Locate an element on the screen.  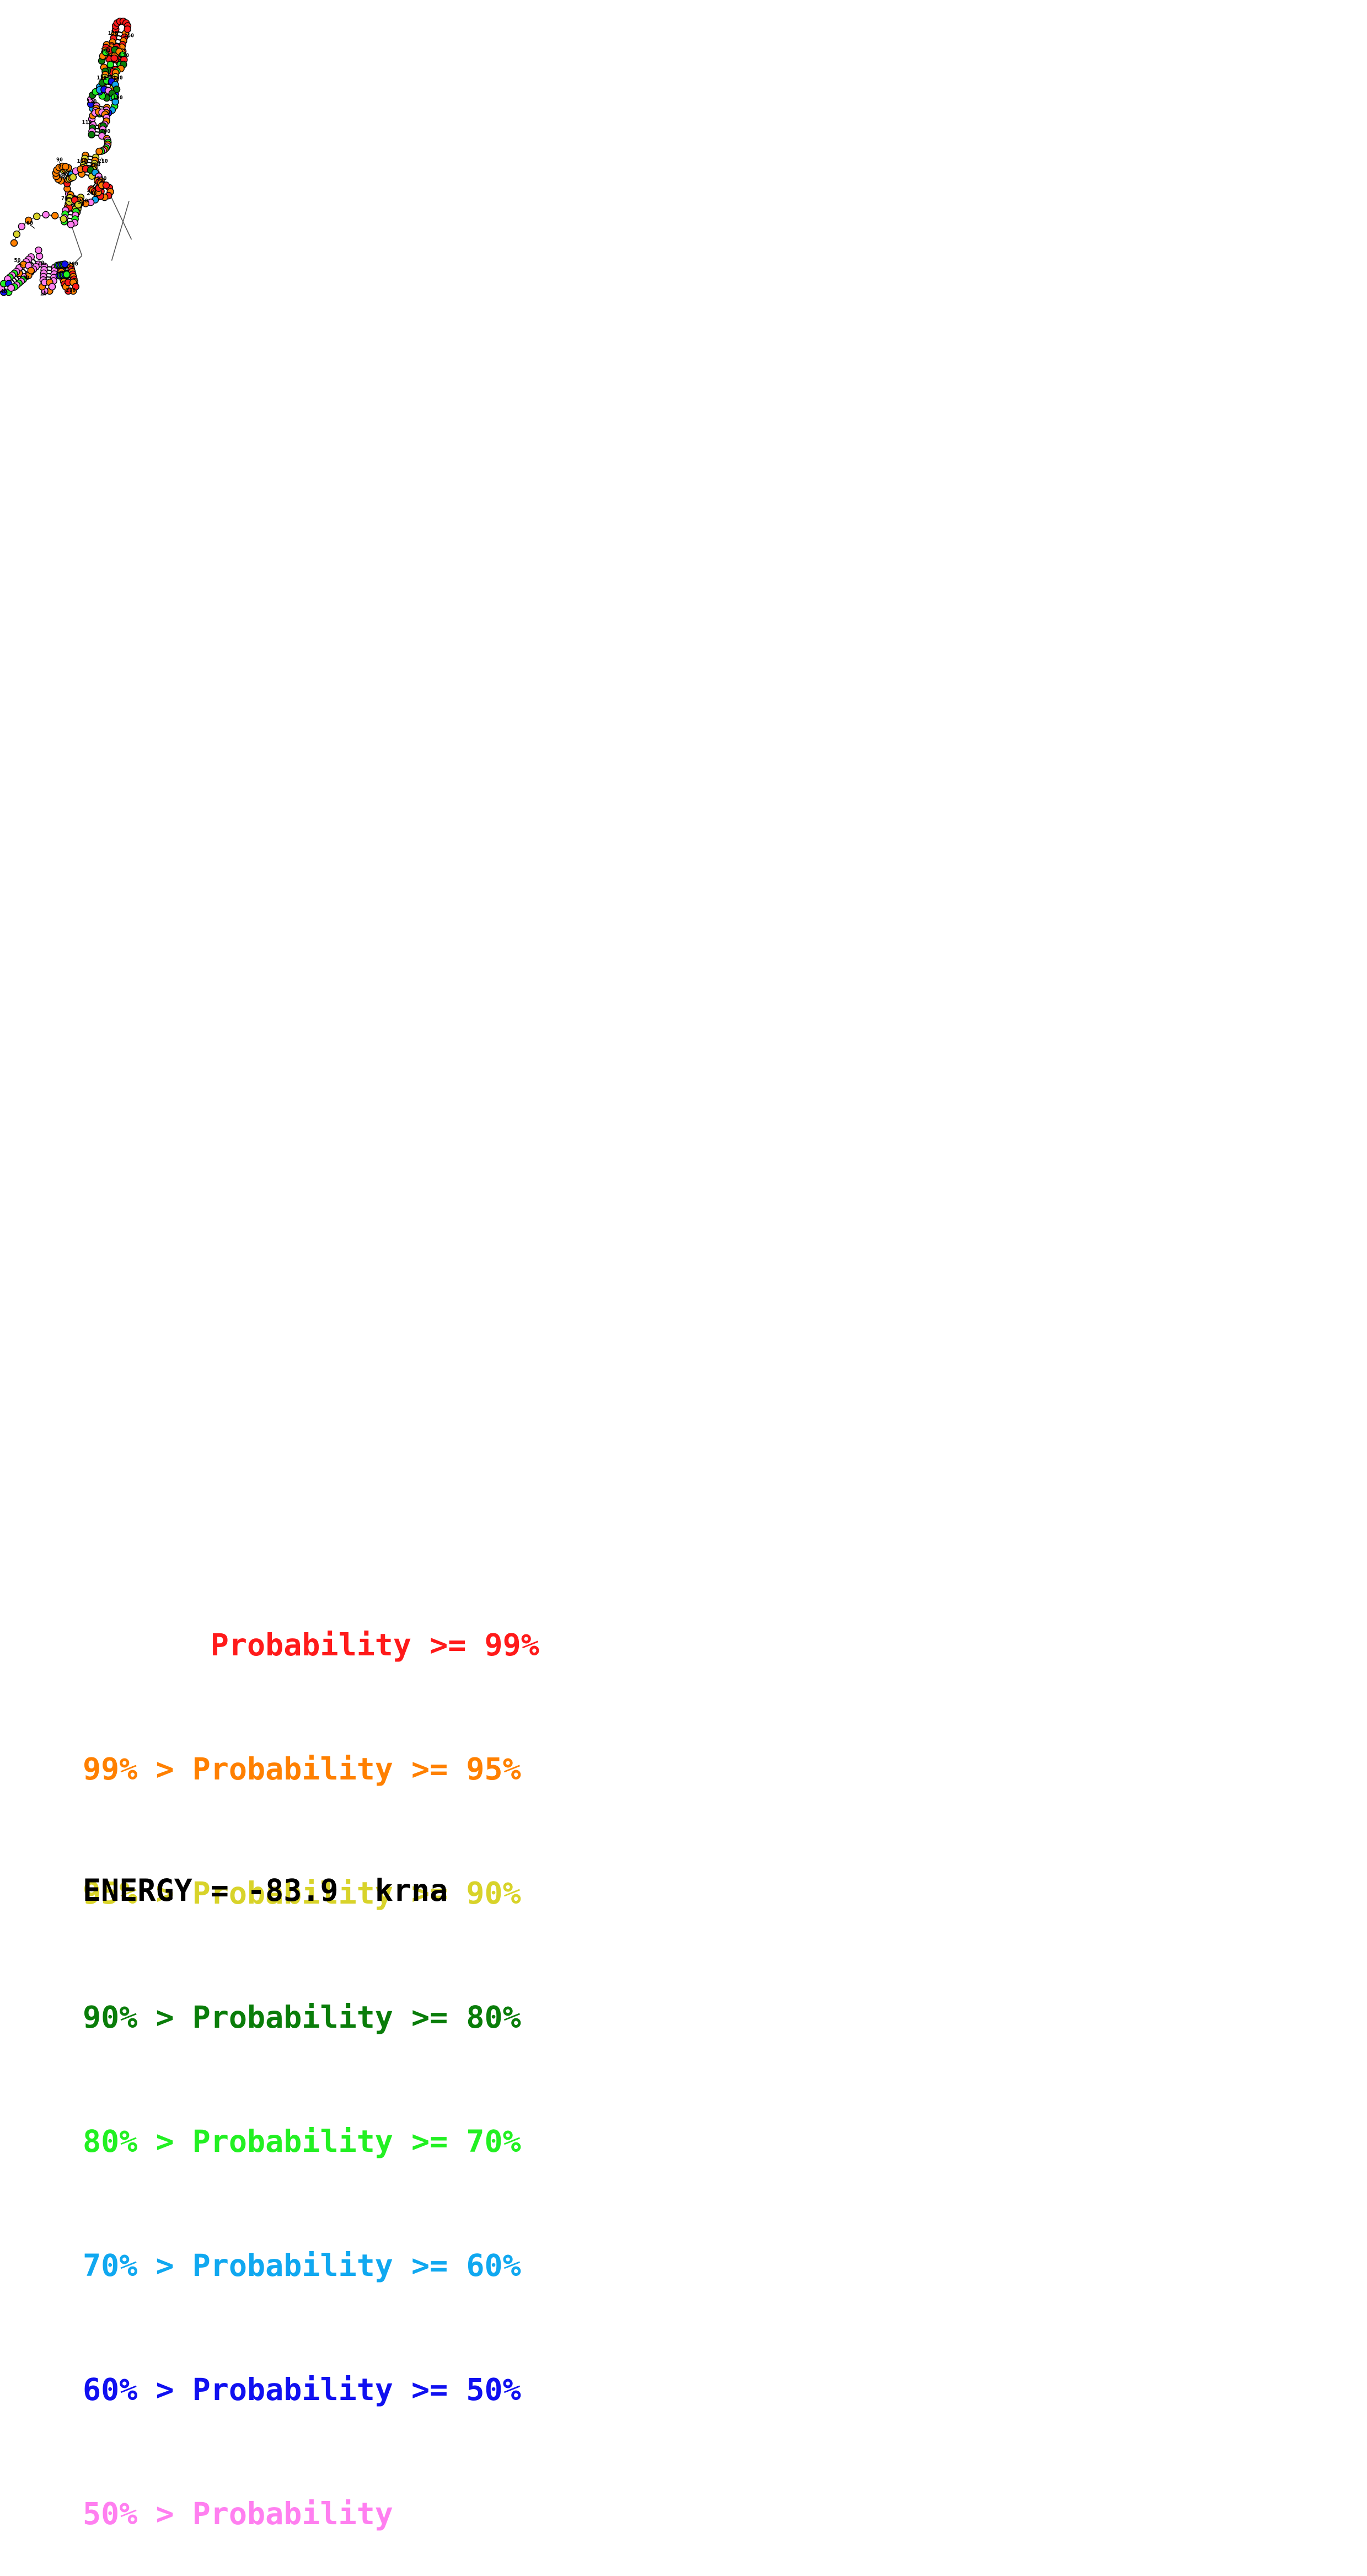
legend-entry: 90% > Probability >= 80% is located at coordinates (311, 2017).